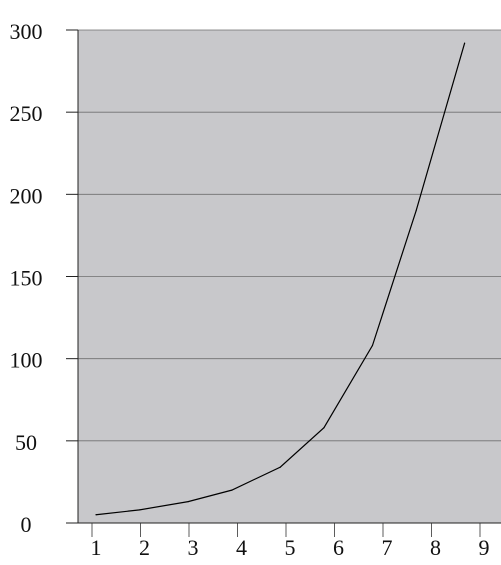 Image resolution: width=501 pixels, height=565 pixels. What do you see at coordinates (26, 195) in the screenshot?
I see `y-tick-label: 200` at bounding box center [26, 195].